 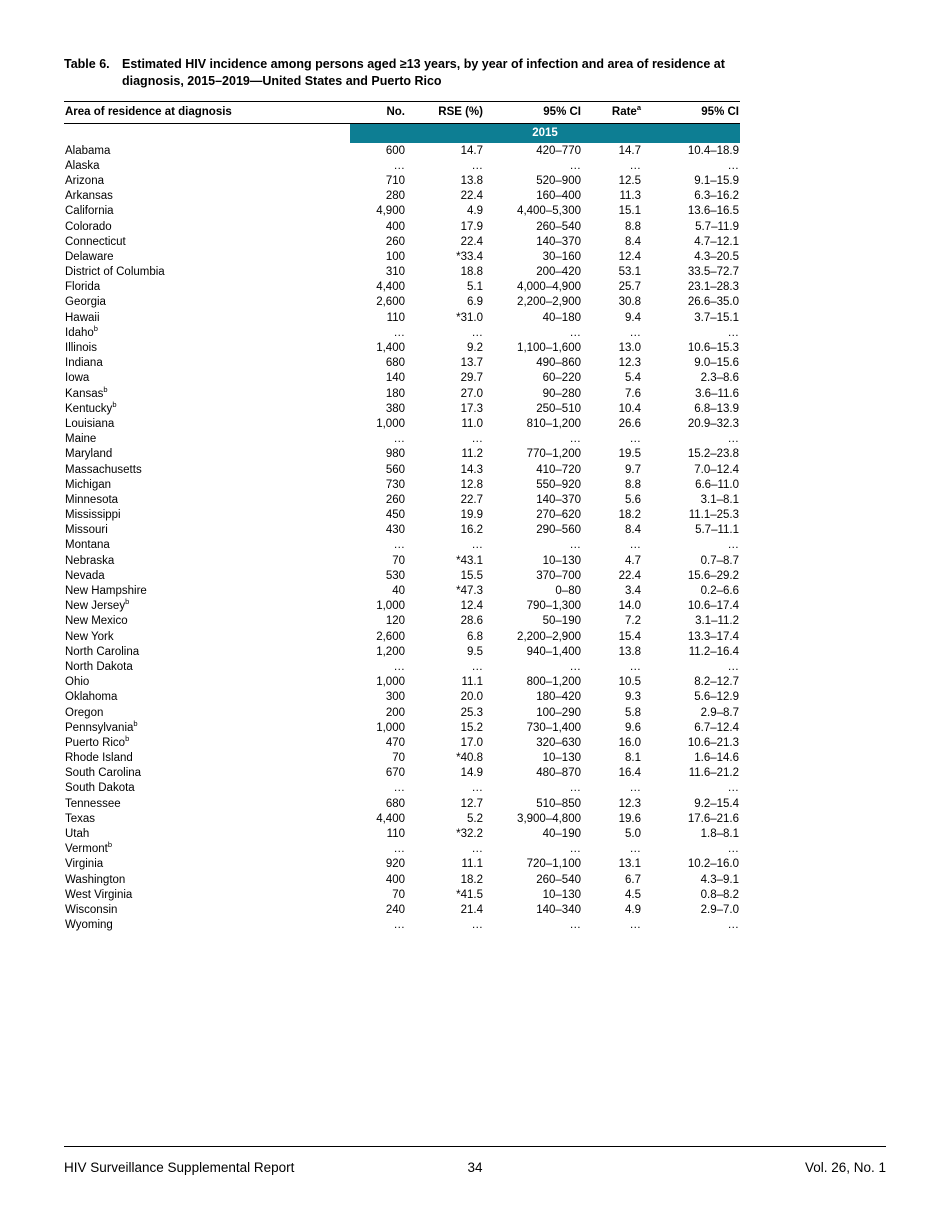 What do you see at coordinates (553, 454) in the screenshot?
I see `ci-cell: 770–1,200` at bounding box center [553, 454].